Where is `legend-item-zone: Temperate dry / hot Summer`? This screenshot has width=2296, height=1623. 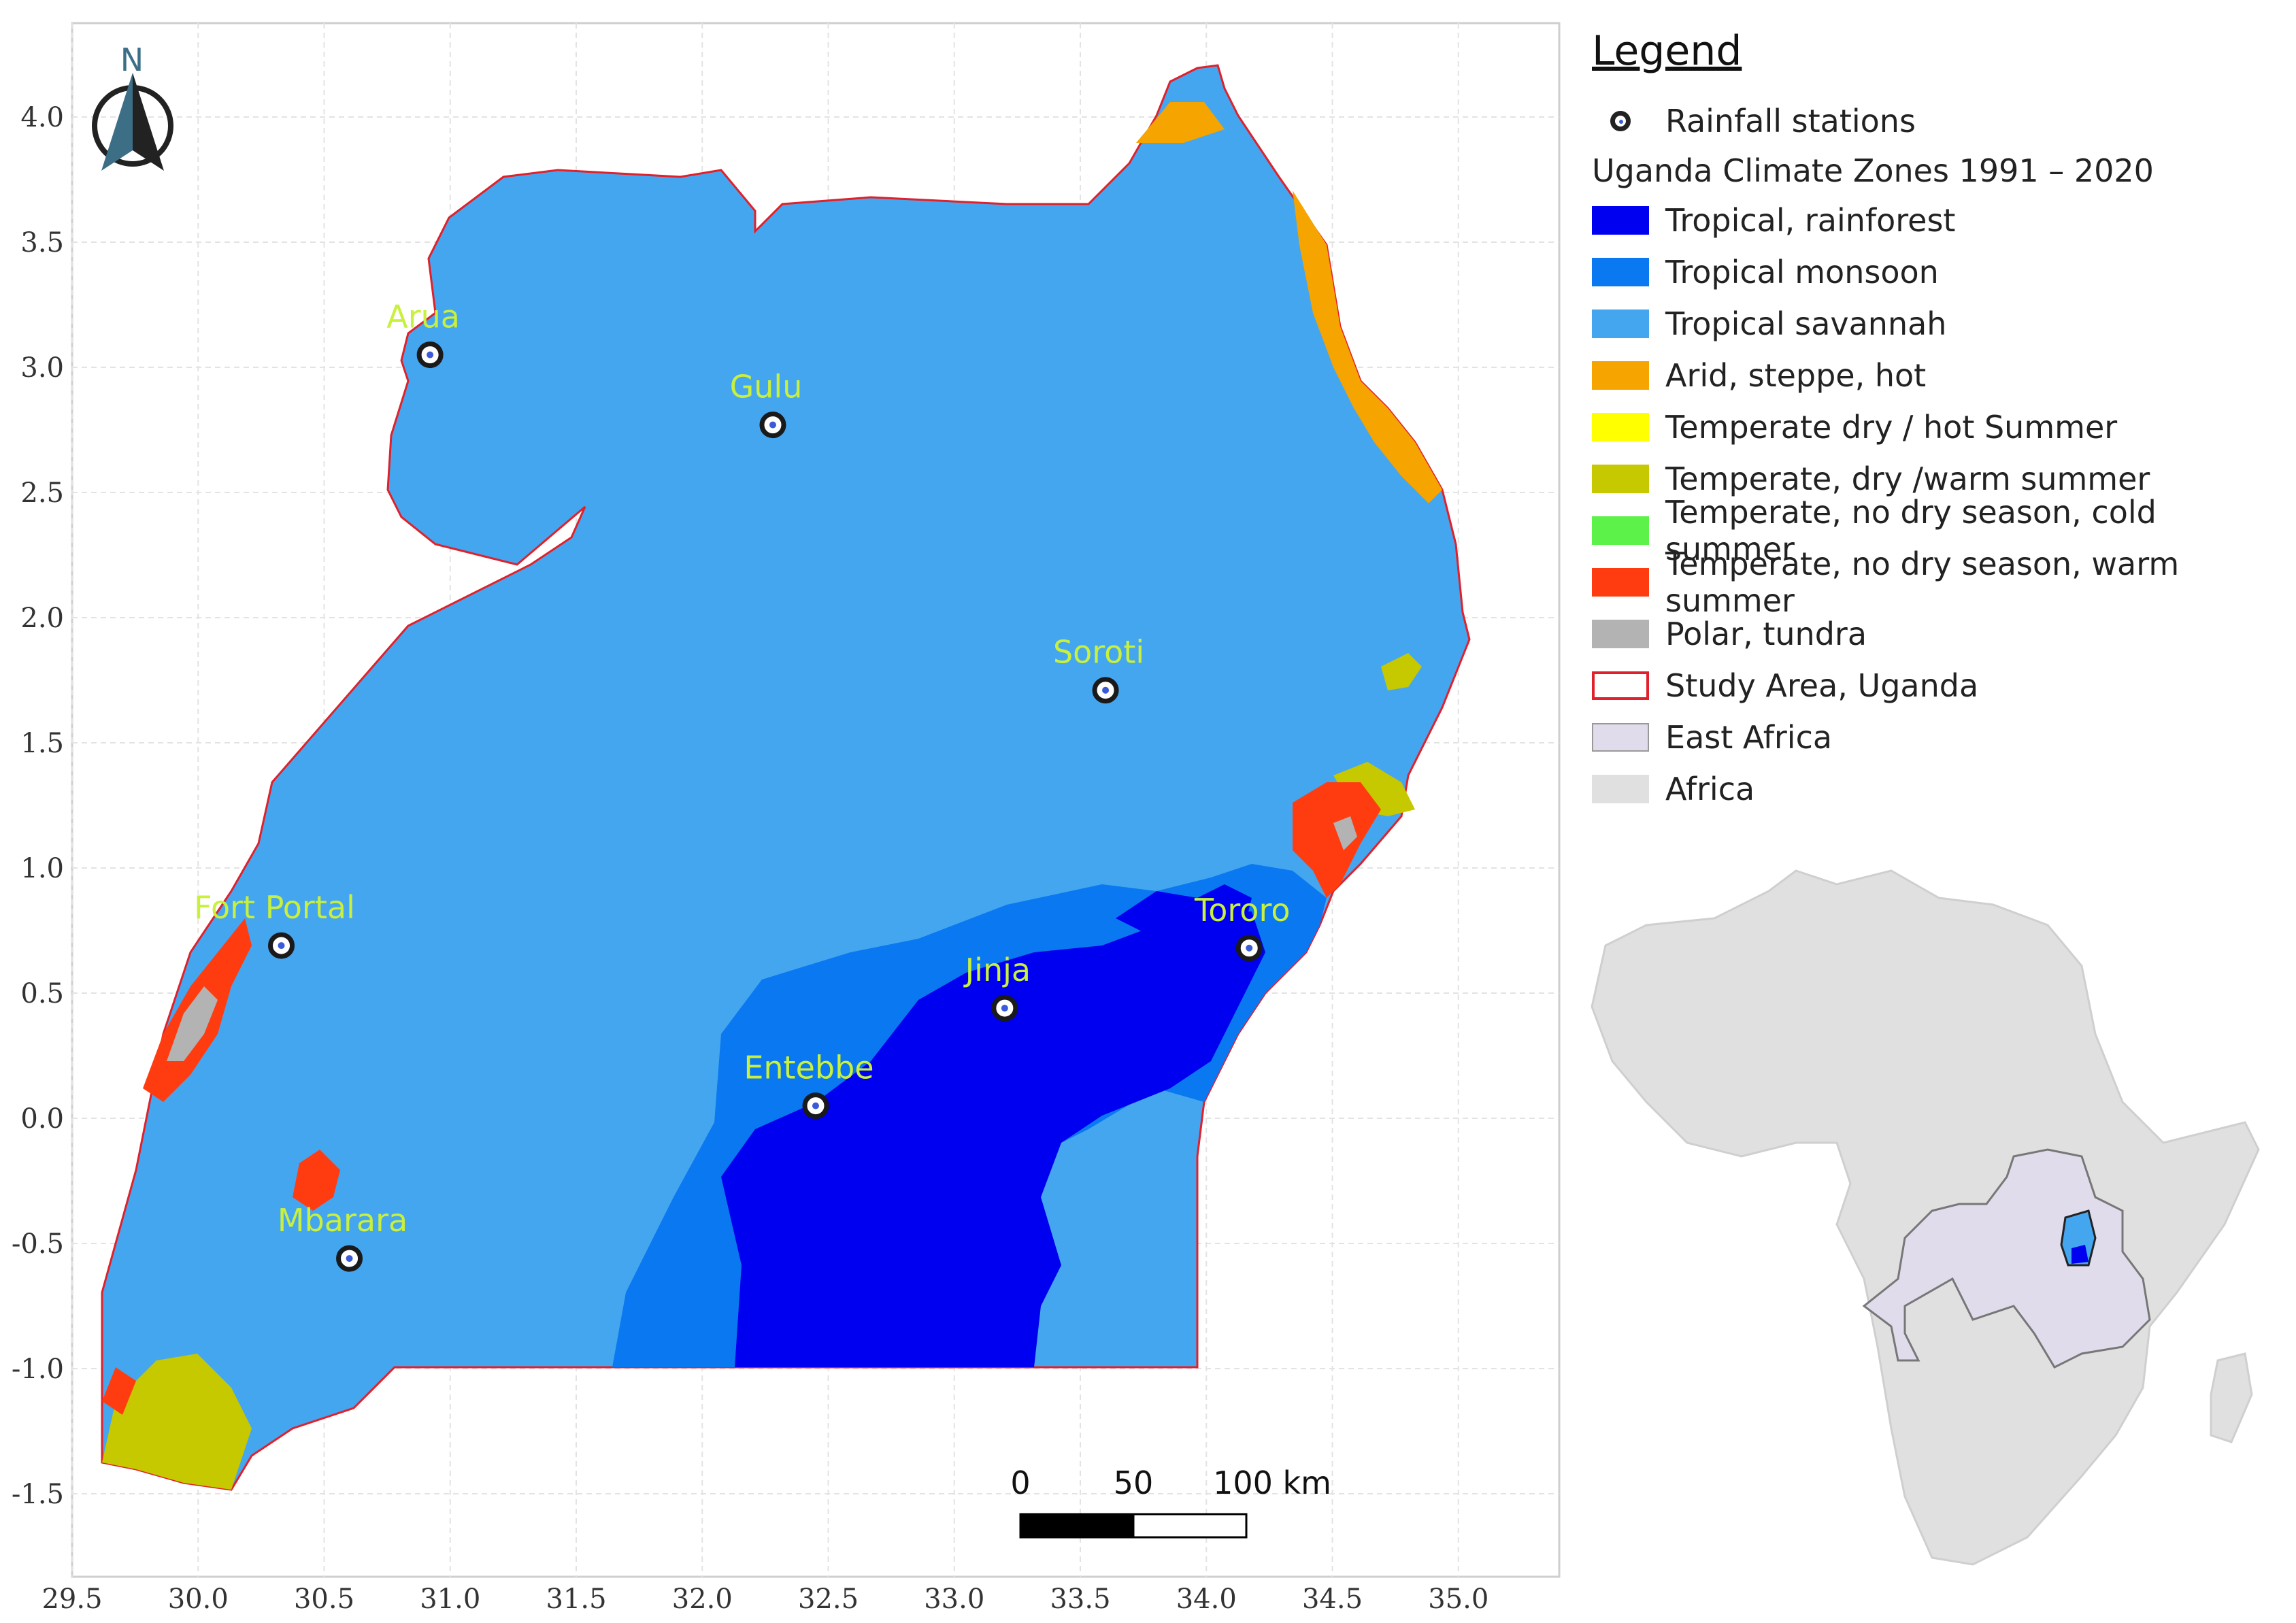 legend-item-zone: Temperate dry / hot Summer is located at coordinates (1936, 427).